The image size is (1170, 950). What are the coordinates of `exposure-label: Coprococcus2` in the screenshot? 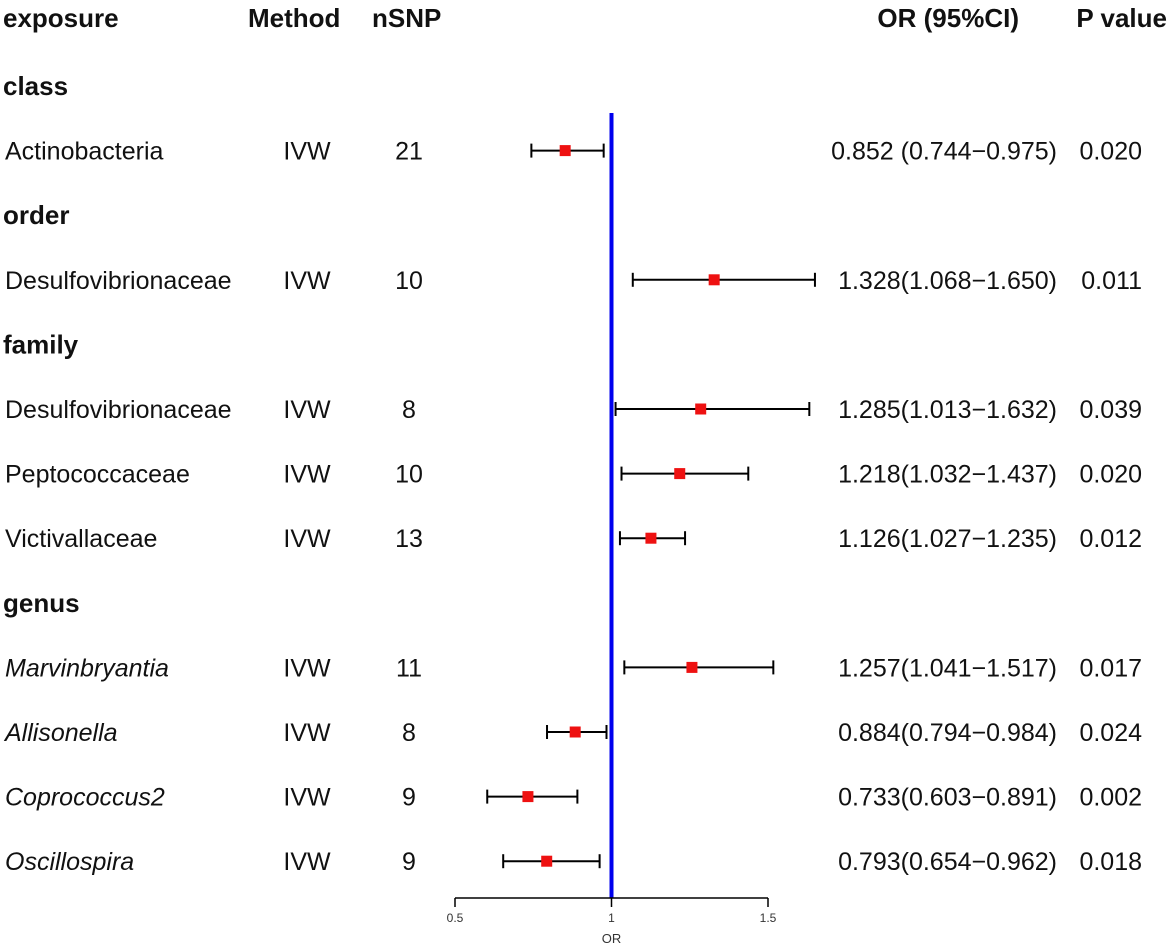 It's located at (85, 798).